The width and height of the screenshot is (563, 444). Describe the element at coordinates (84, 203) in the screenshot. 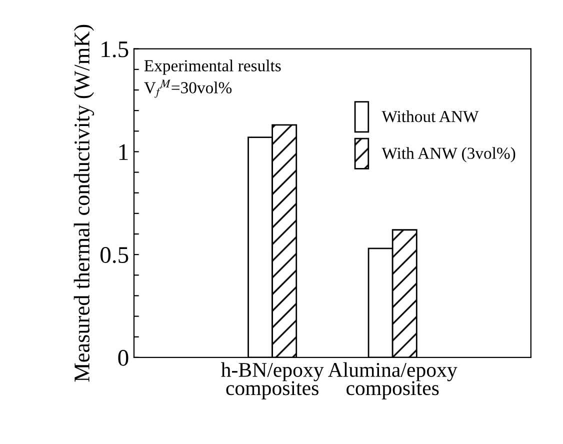

I see `y-axis-title: Measured thermal conductivity (W/mK)` at that location.